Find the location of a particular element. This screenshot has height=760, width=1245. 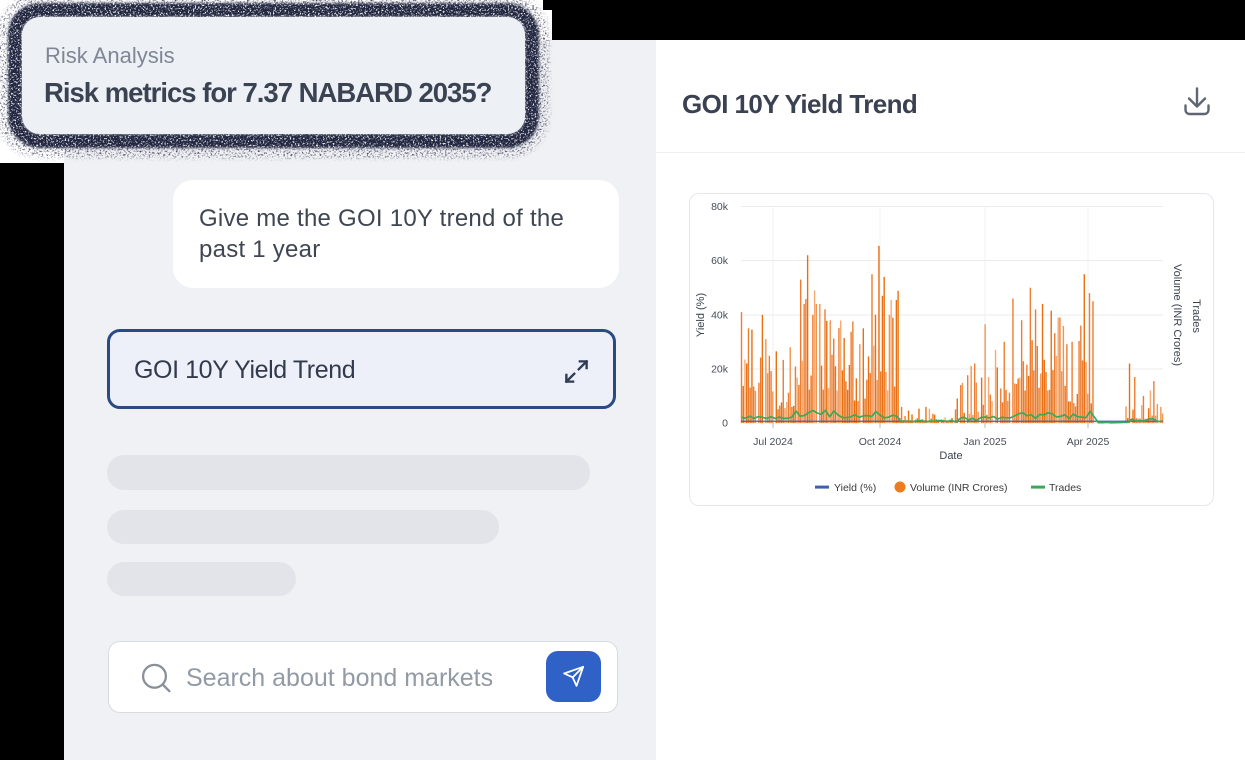

svg-text: 40k is located at coordinates (720, 315).